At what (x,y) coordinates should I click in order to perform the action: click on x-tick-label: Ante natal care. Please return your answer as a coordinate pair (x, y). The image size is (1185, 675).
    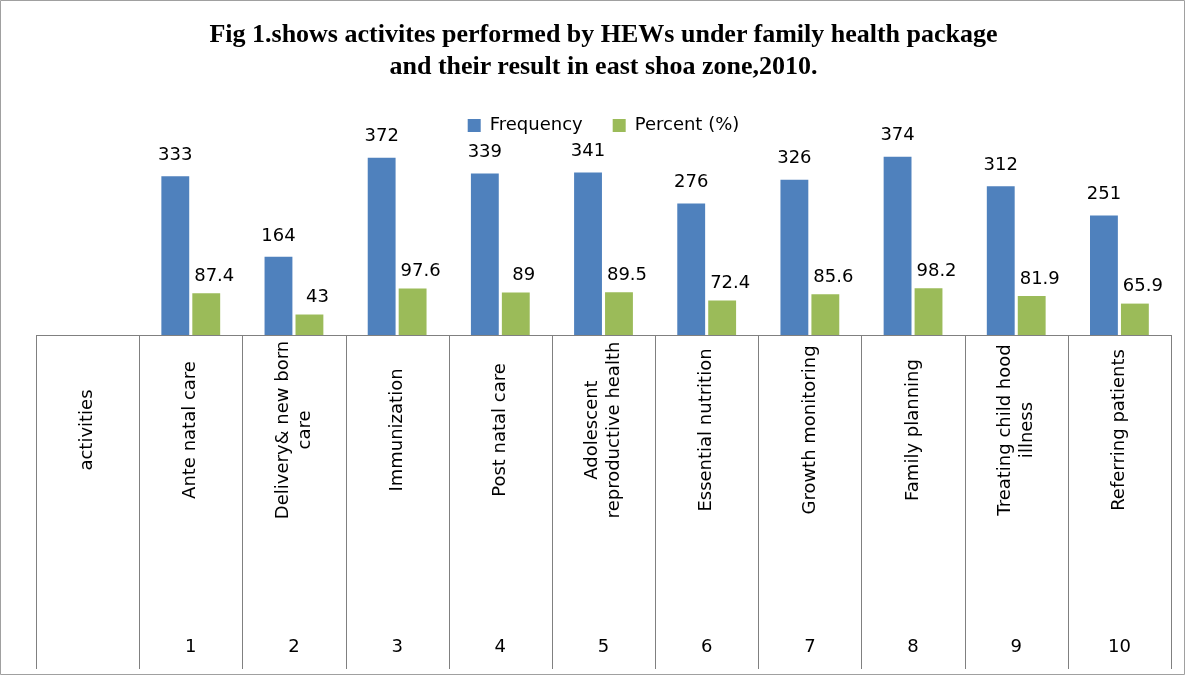
    Looking at the image, I should click on (189, 430).